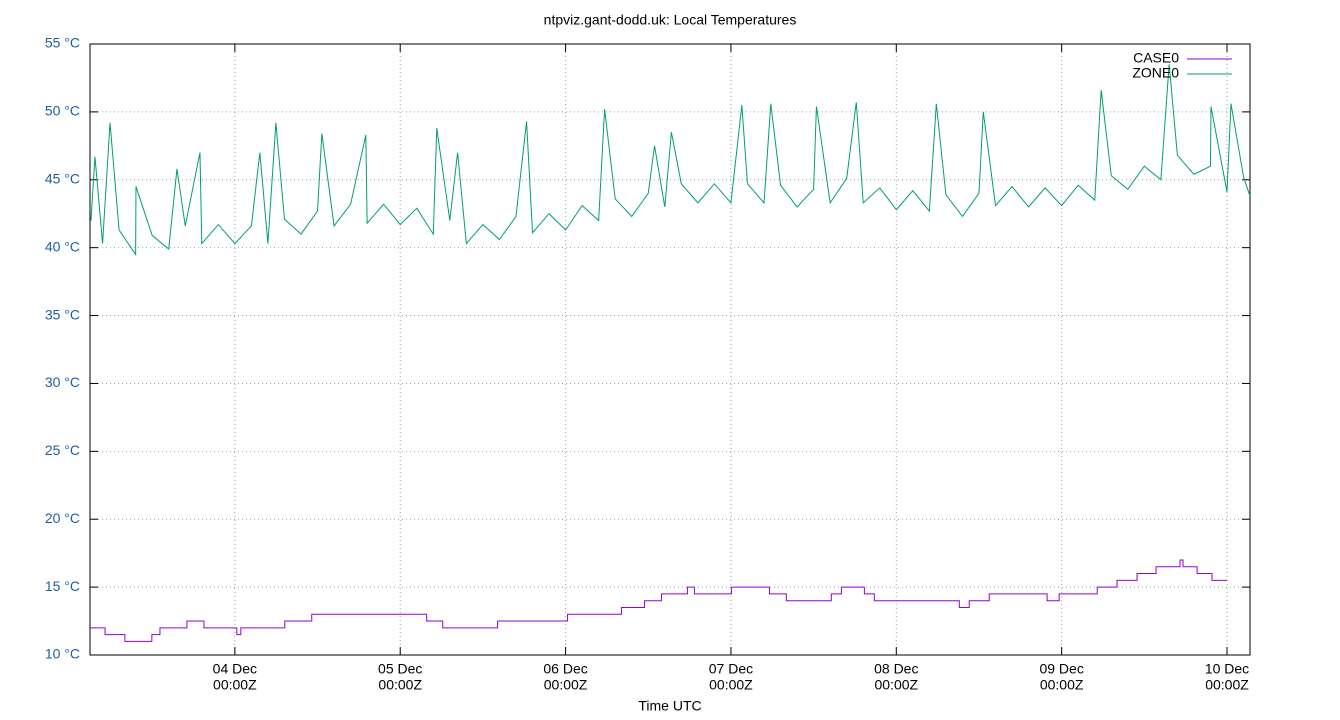 The width and height of the screenshot is (1340, 720). What do you see at coordinates (62, 654) in the screenshot?
I see `y-tick-label: 10 °C` at bounding box center [62, 654].